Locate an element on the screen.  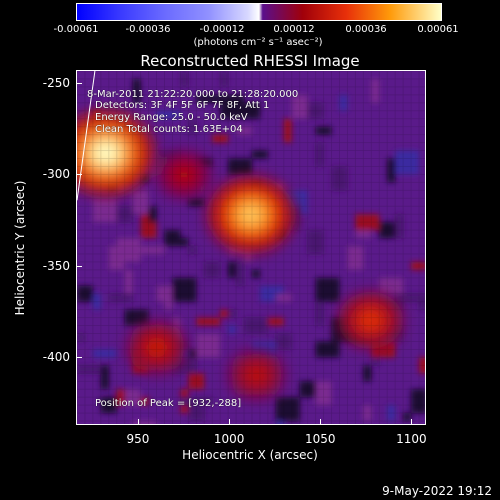
colorbar-tick: 0.00036 is located at coordinates (366, 29).